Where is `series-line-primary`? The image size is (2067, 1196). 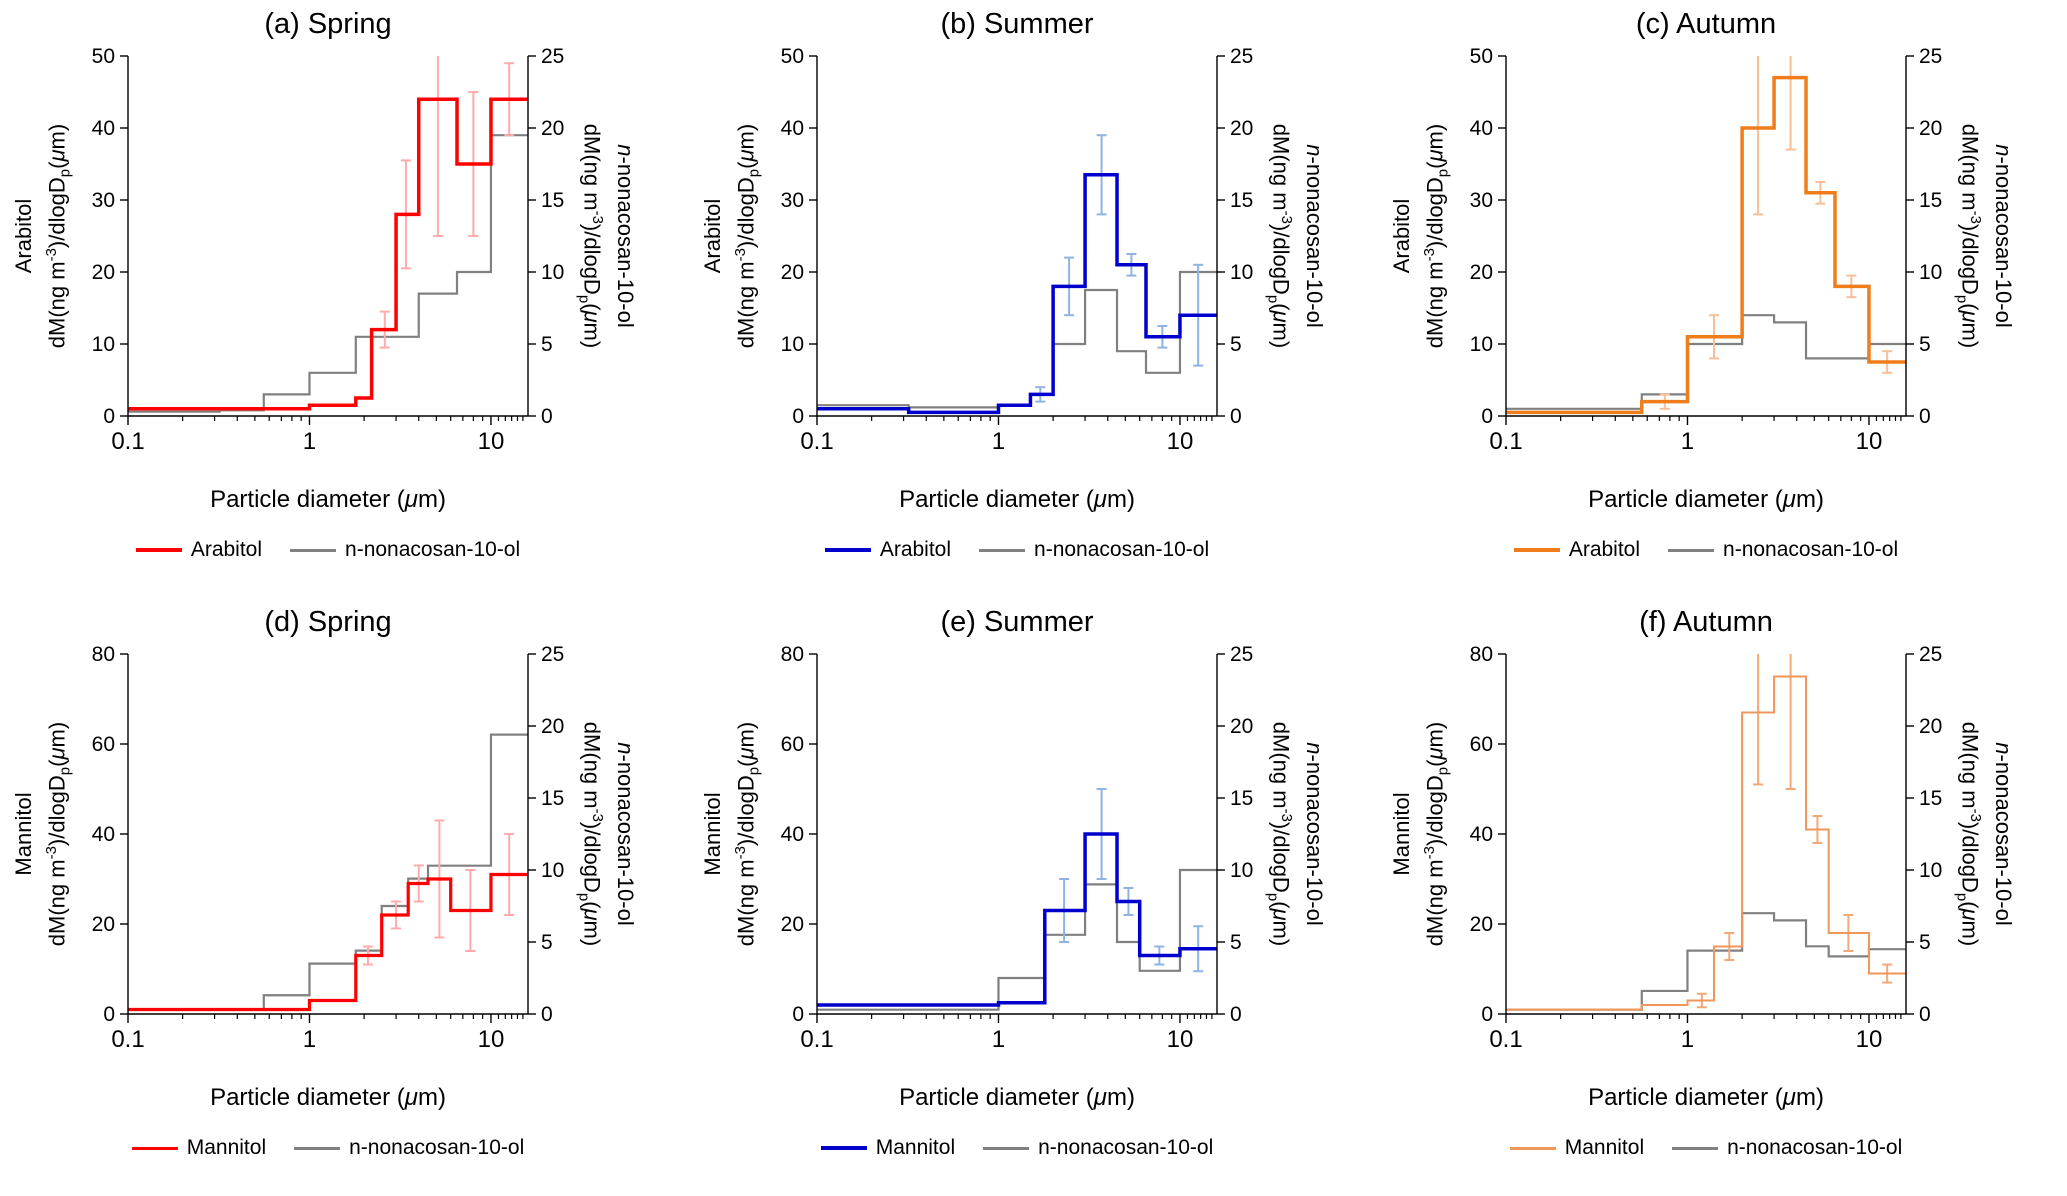 series-line-primary is located at coordinates (1706, 245).